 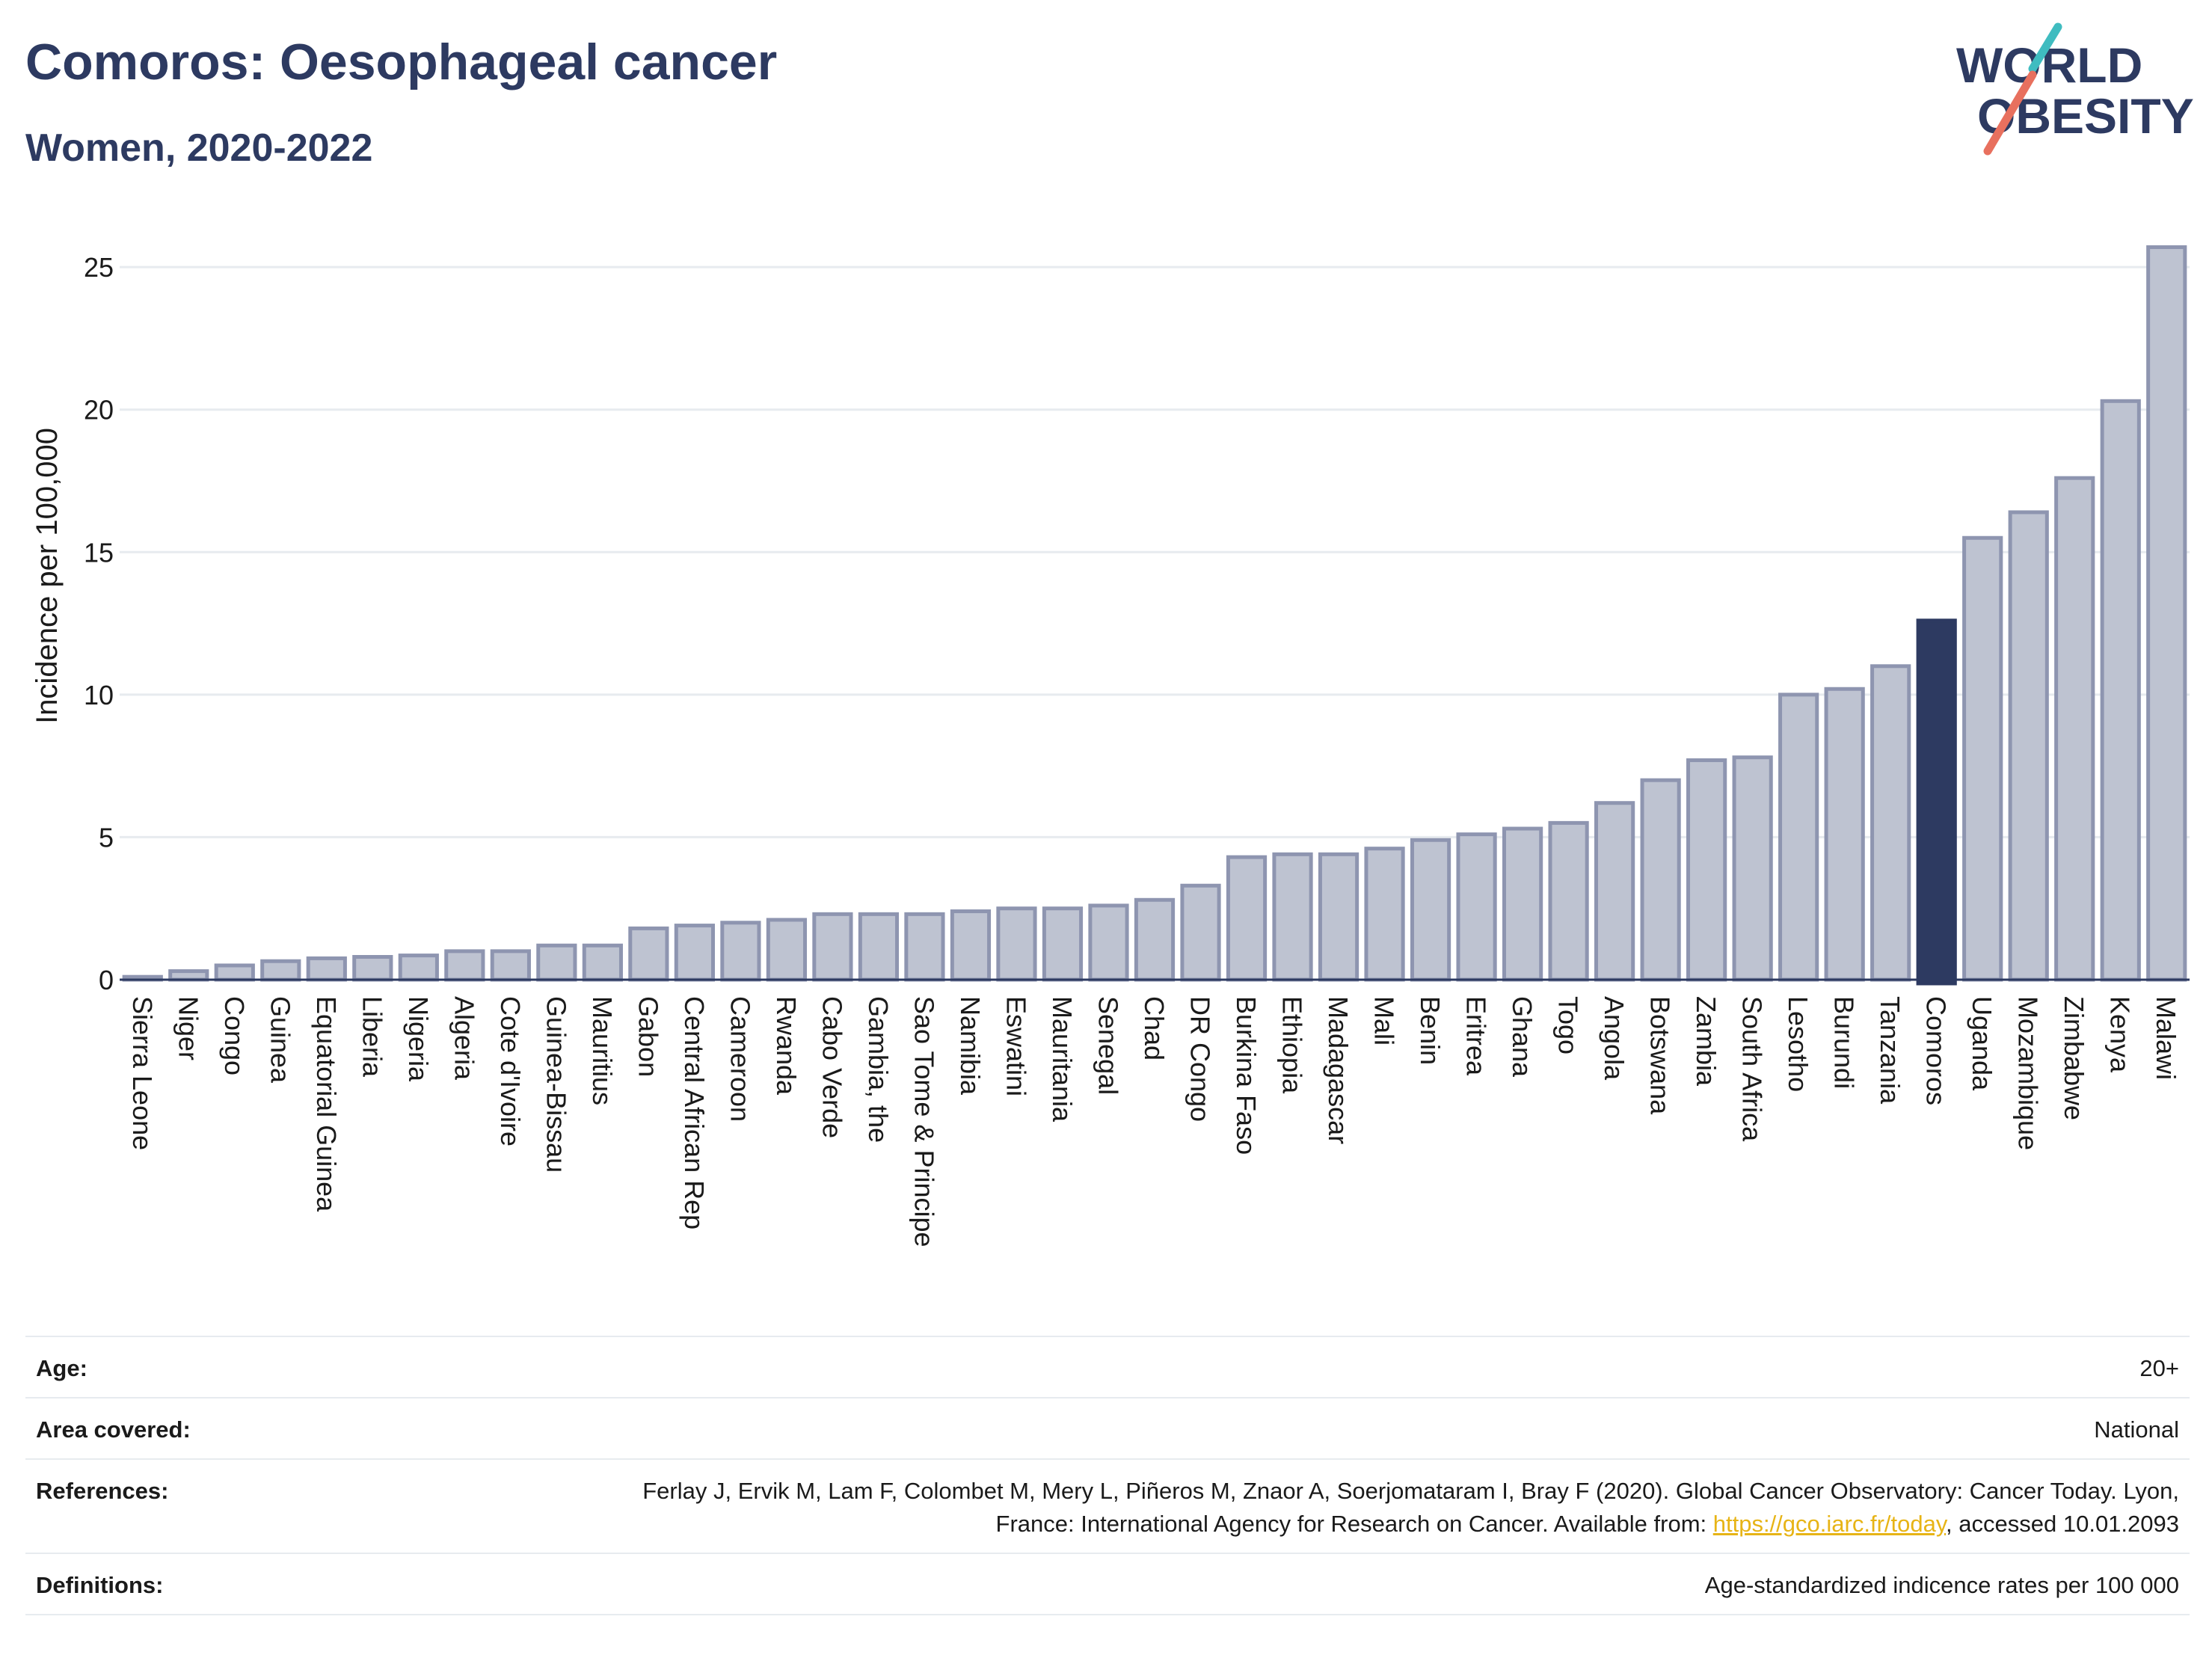 What do you see at coordinates (740, 1059) in the screenshot?
I see `x-tick-label: Cameroon` at bounding box center [740, 1059].